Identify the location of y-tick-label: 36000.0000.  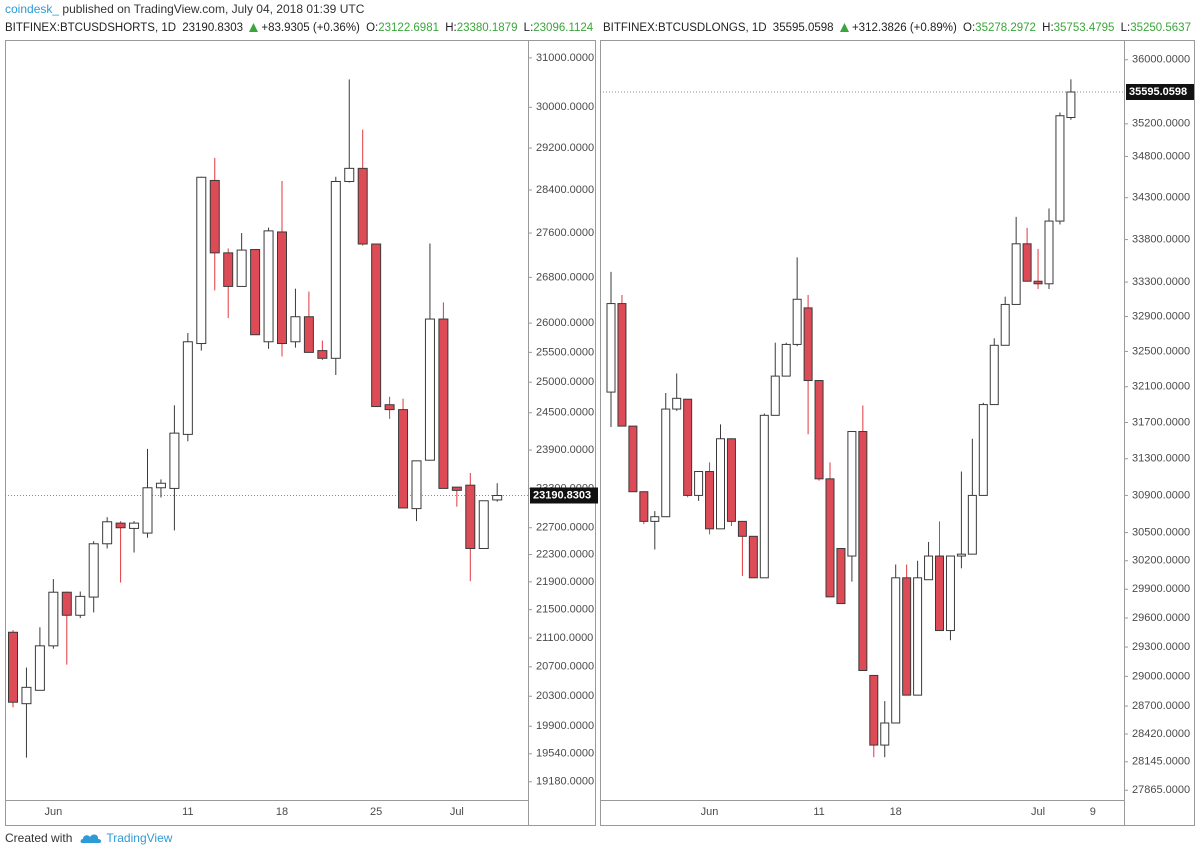
(1161, 60).